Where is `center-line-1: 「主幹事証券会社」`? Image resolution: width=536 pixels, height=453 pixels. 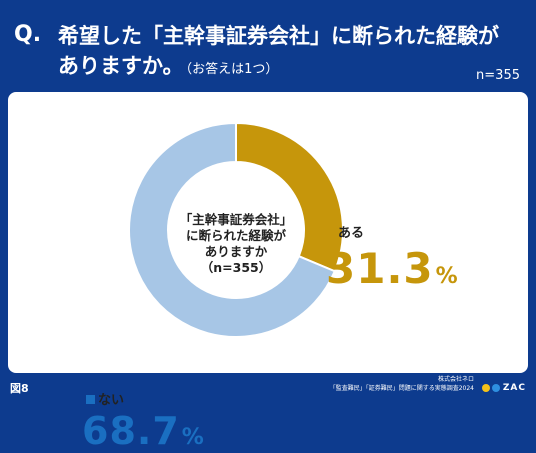 center-line-1: 「主幹事証券会社」 is located at coordinates (236, 219).